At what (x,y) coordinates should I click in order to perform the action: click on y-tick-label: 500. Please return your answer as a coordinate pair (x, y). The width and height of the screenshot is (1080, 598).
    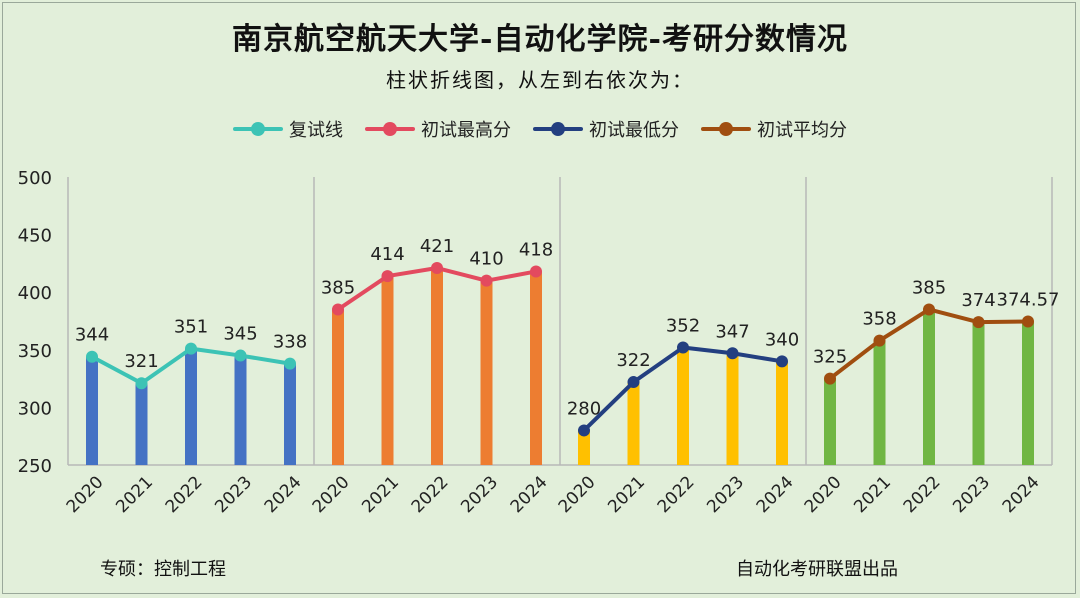
    Looking at the image, I should click on (35, 178).